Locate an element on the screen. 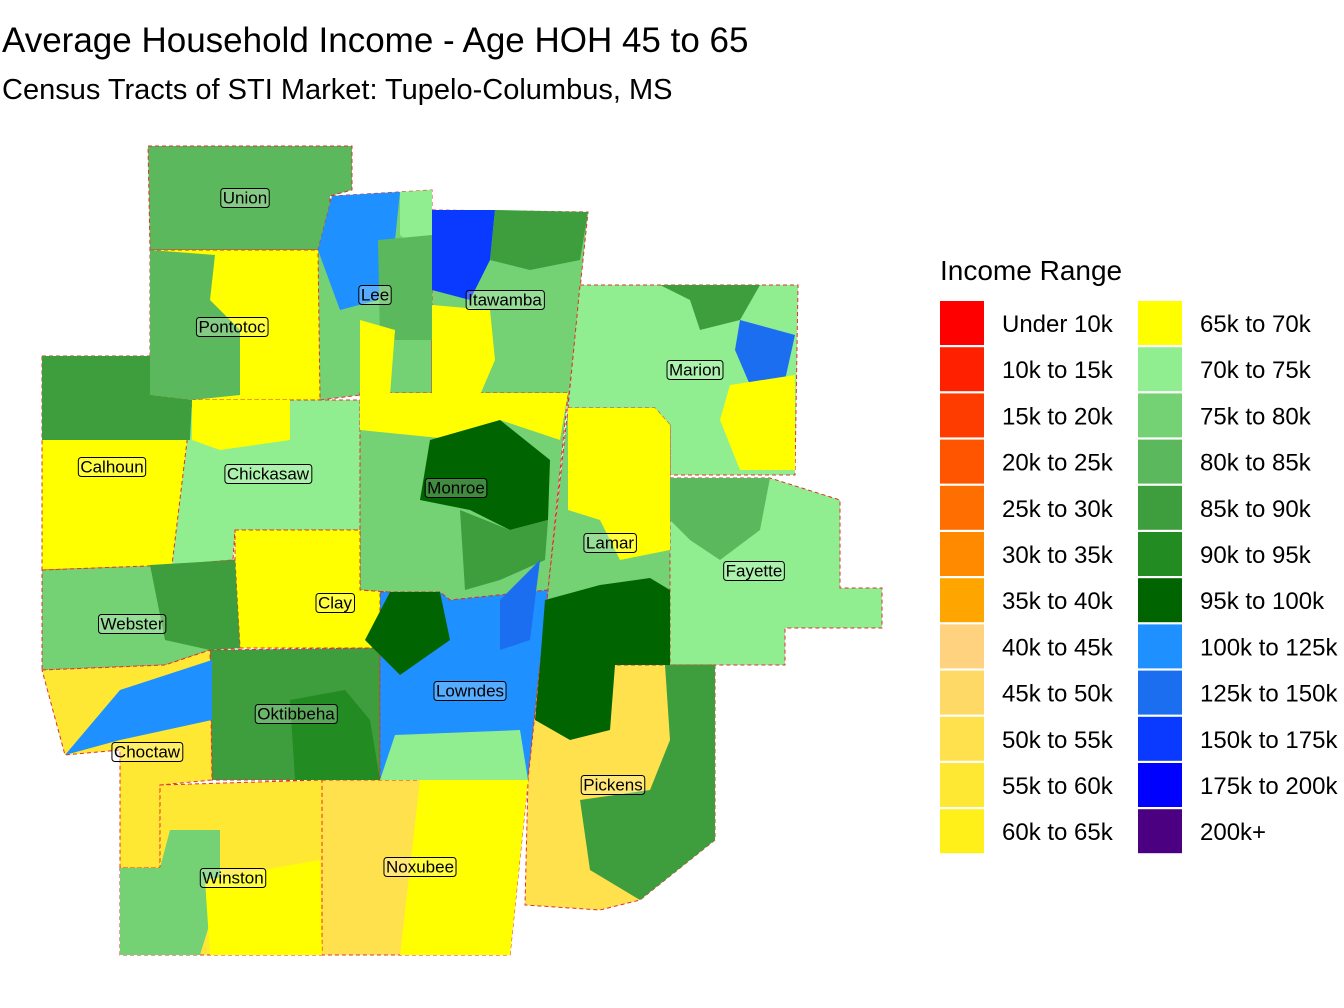  legend-label: 25k to 30k is located at coordinates (1058, 509).